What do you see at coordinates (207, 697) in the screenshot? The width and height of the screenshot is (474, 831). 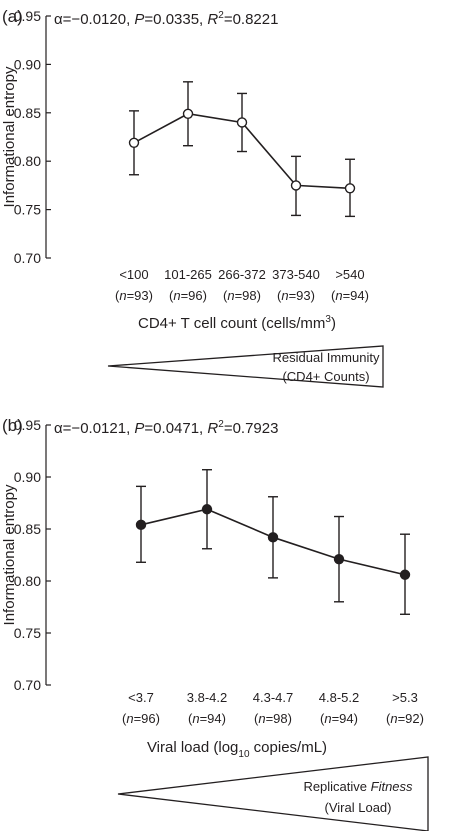 I see `x-category-label: 3.8-4.2` at bounding box center [207, 697].